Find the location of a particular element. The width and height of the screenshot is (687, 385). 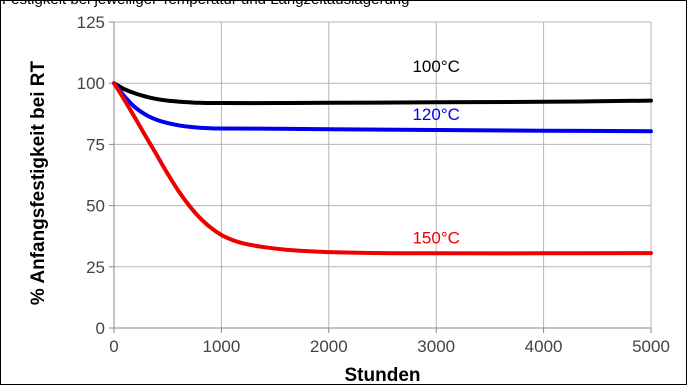

x-tick-label: 2000 is located at coordinates (329, 346).